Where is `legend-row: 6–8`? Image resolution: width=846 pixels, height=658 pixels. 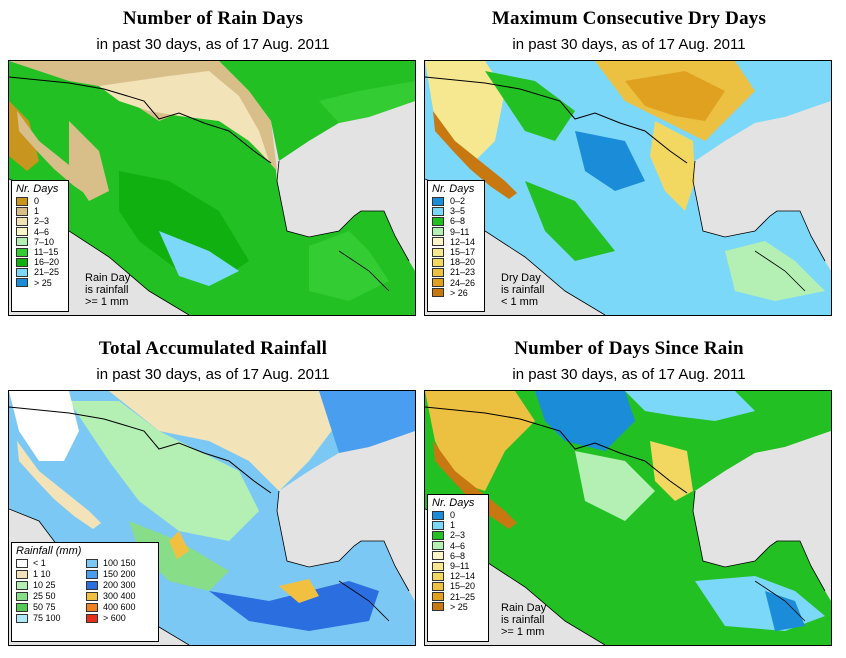 legend-row: 6–8 is located at coordinates (458, 556).